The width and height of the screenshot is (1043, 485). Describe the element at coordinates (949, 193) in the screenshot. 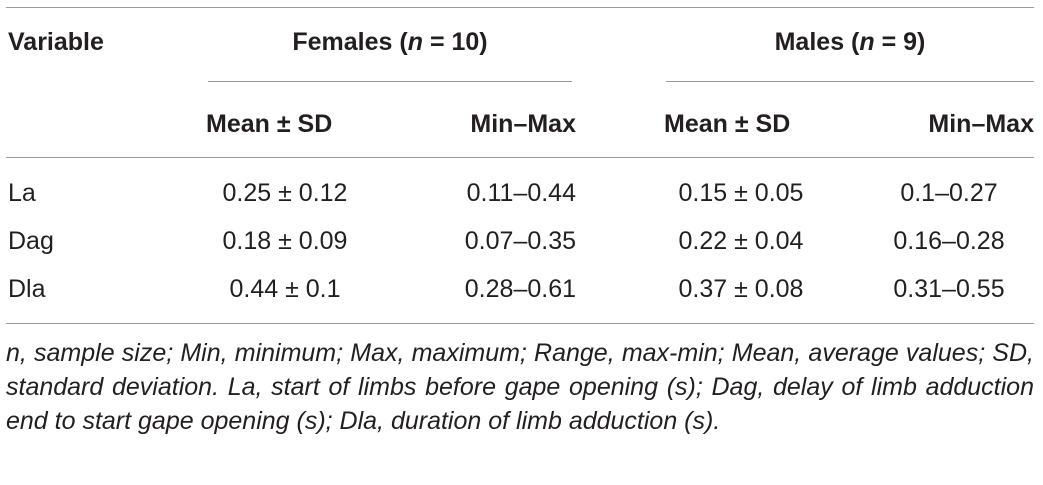

I see `cell-male-min-max: 0.1–0.27` at that location.